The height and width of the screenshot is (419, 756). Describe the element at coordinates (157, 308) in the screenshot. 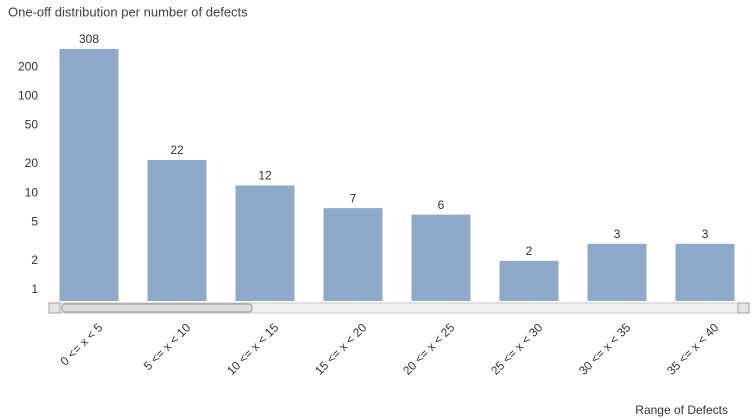

I see `scroll-thumb` at that location.